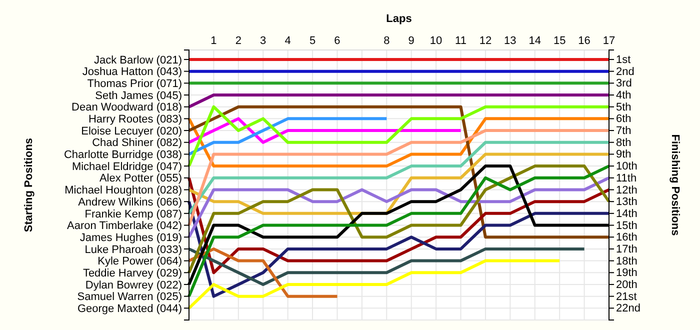  Describe the element at coordinates (387, 41) in the screenshot. I see `x-tick-label: 8` at that location.